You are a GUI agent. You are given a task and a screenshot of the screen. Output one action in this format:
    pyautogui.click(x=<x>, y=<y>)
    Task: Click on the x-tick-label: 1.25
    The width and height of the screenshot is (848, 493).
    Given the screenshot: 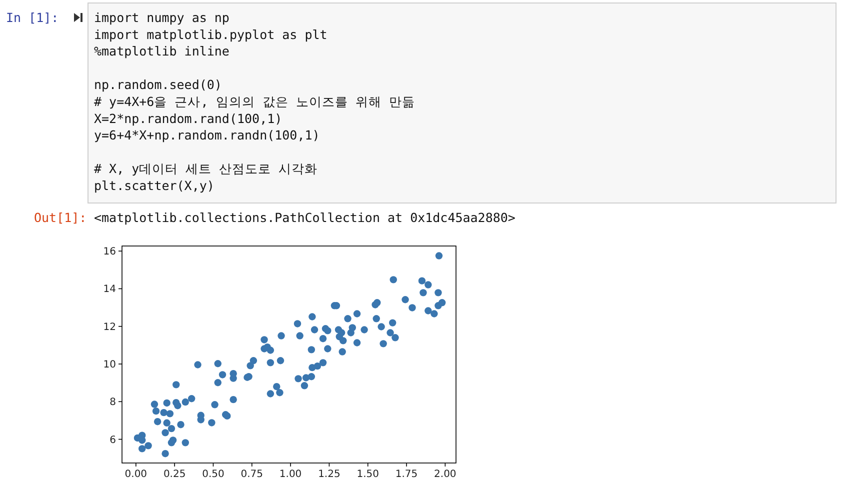 What is the action you would take?
    pyautogui.click(x=329, y=474)
    